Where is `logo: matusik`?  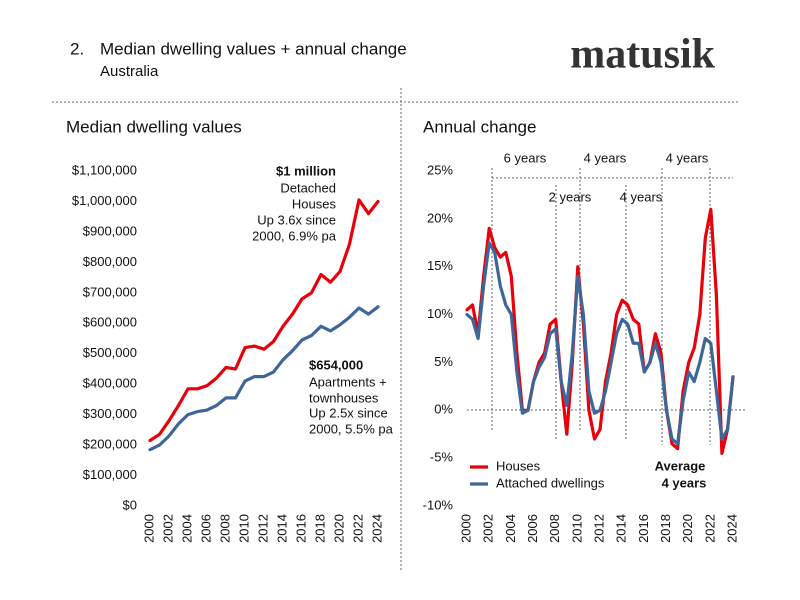
logo: matusik is located at coordinates (642, 55).